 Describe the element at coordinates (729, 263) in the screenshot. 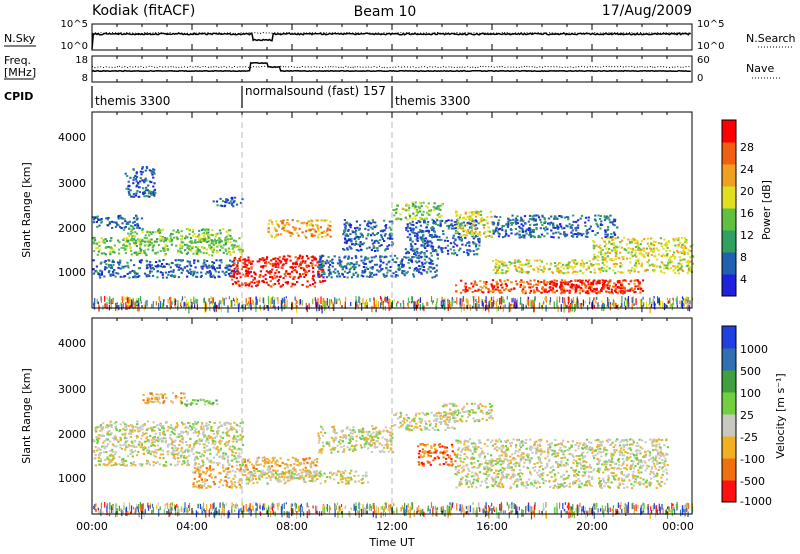

I see `power-colorbar-swatch` at that location.